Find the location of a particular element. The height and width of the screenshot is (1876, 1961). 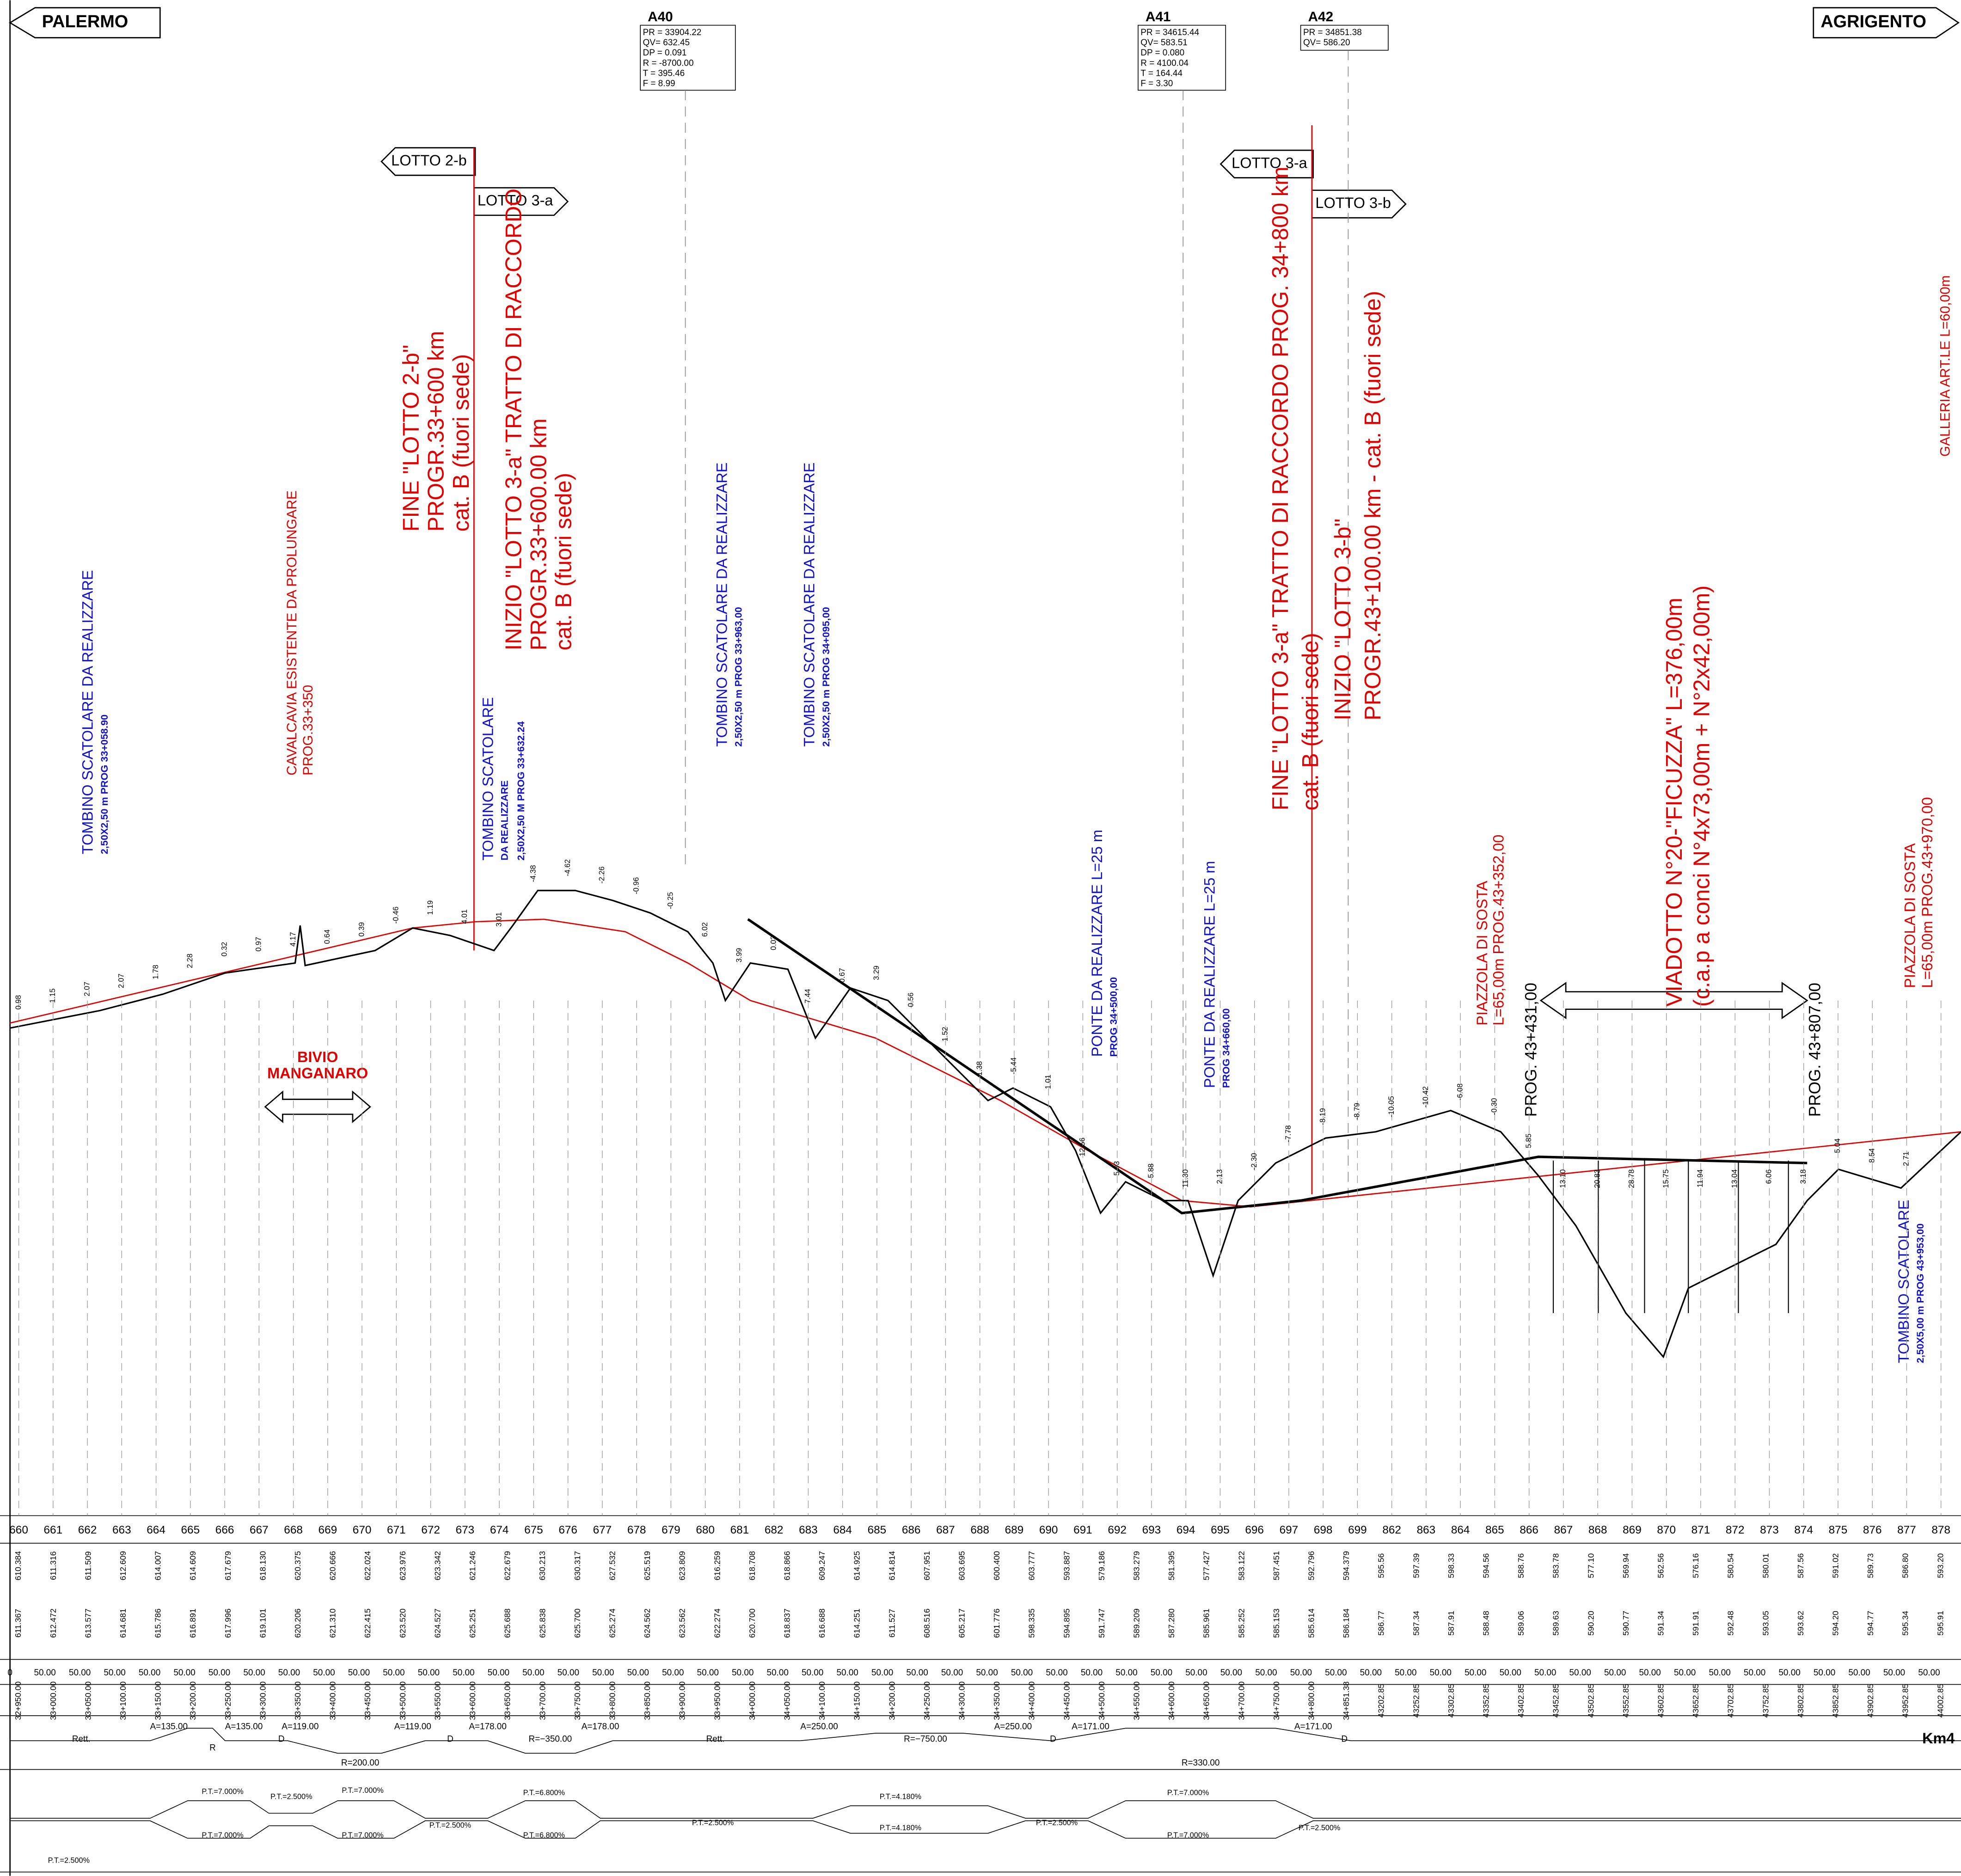

section-number: 695 is located at coordinates (1220, 1530).